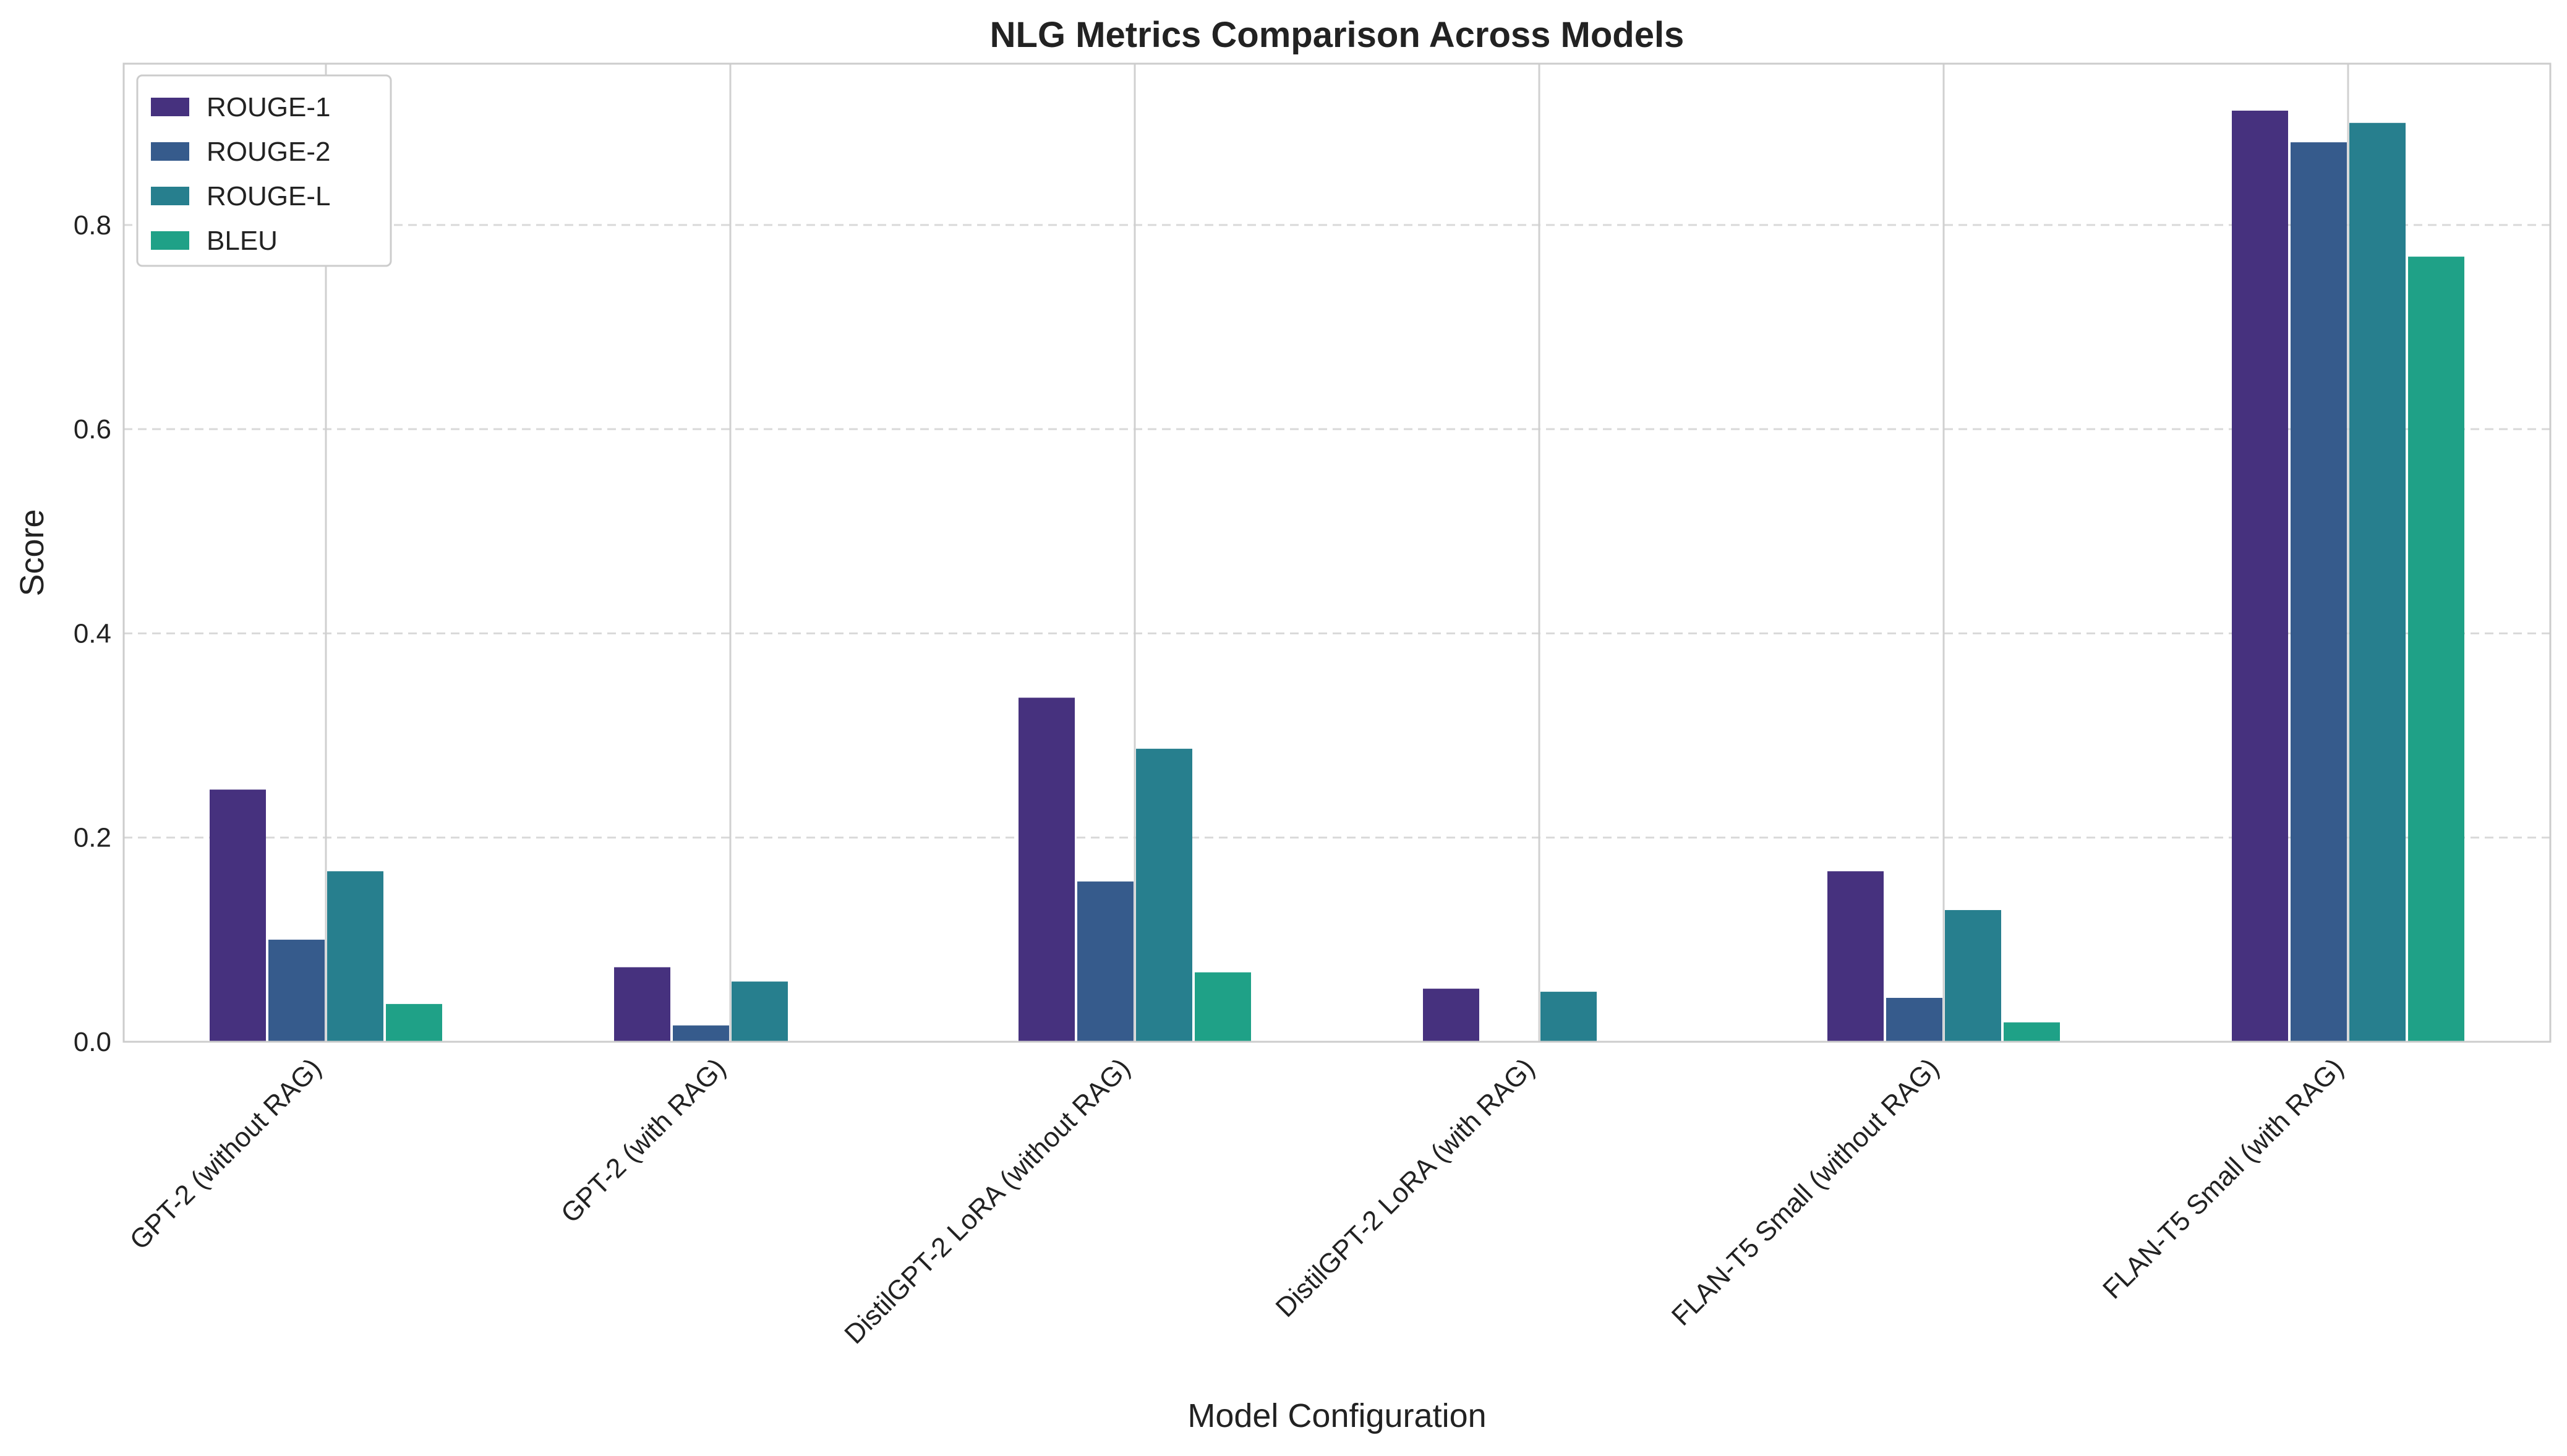  Describe the element at coordinates (2223, 1178) in the screenshot. I see `x-tick-label: FLAN-T5 Small (with RAG)` at that location.